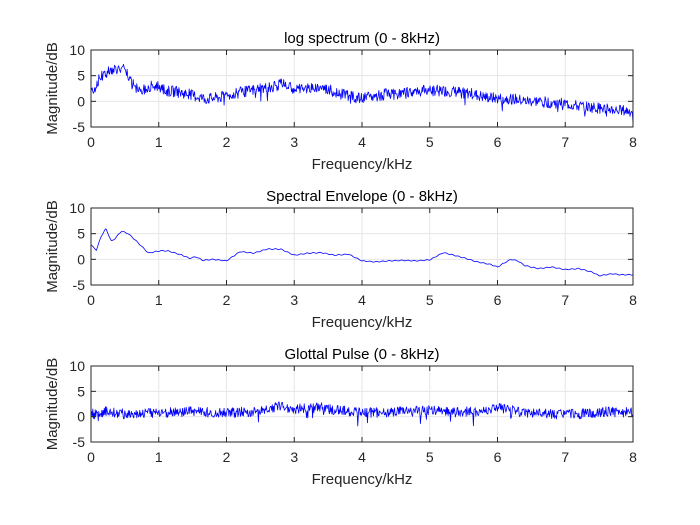 Image resolution: width=700 pixels, height=525 pixels. I want to click on chart-title: Spectral Envelope (0 - 8kHz), so click(362, 196).